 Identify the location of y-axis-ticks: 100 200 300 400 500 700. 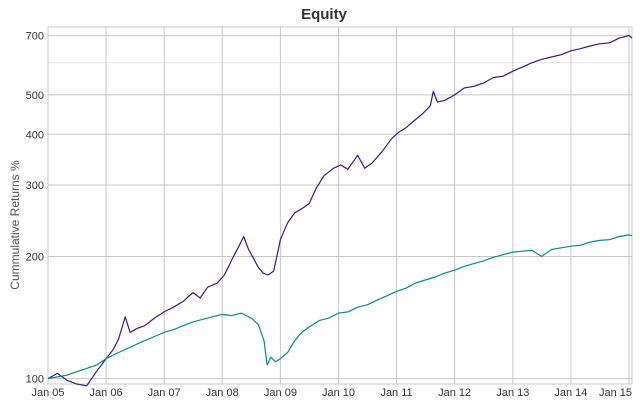
(35, 208).